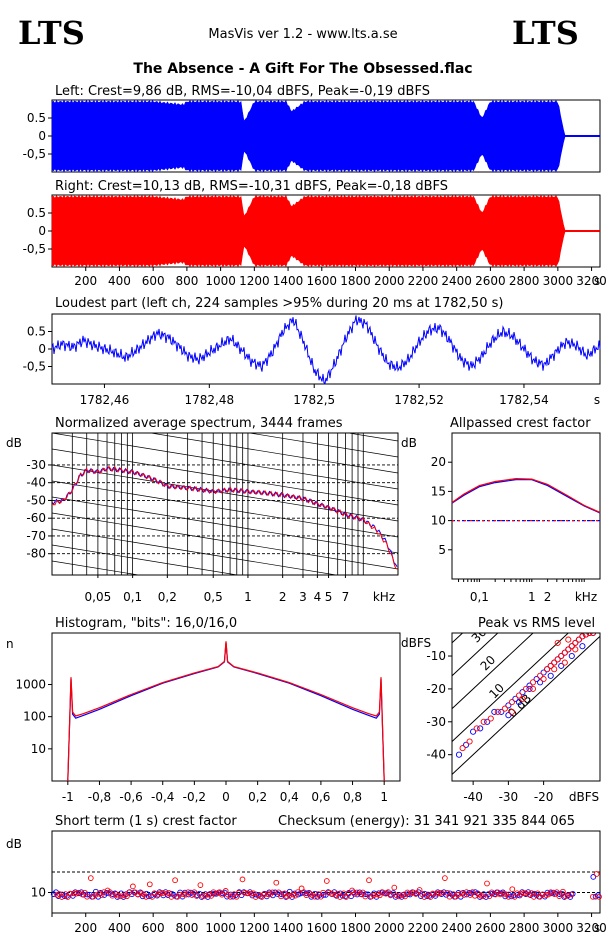 Image resolution: width=606 pixels, height=946 pixels. I want to click on spectrum-grid-group, so click(225, 456).